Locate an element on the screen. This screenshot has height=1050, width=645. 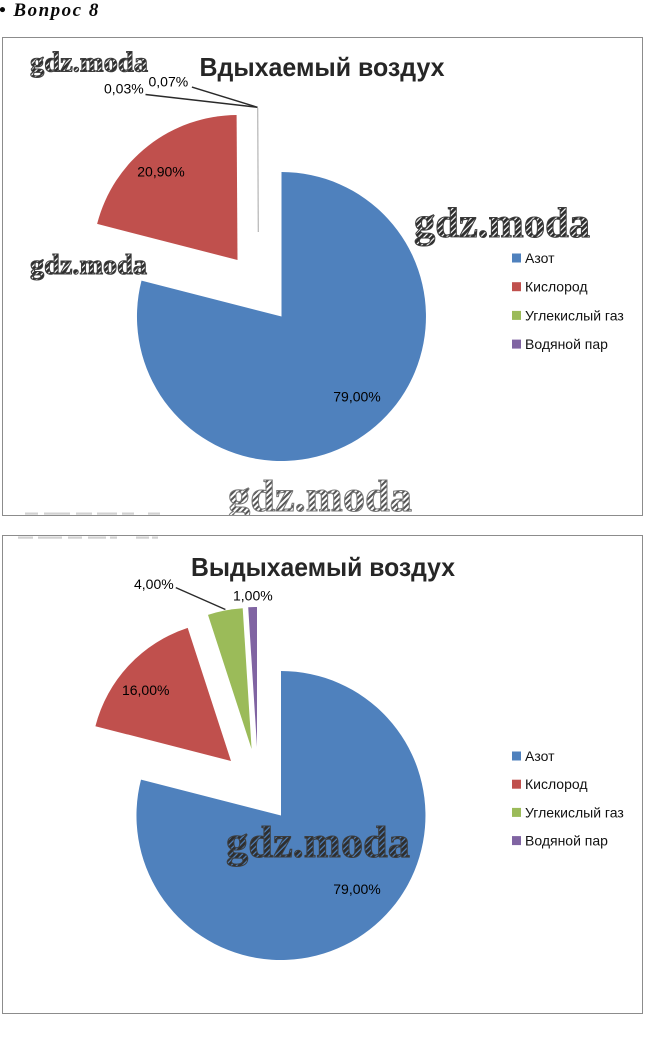
svg-text: 1,00% is located at coordinates (253, 596).